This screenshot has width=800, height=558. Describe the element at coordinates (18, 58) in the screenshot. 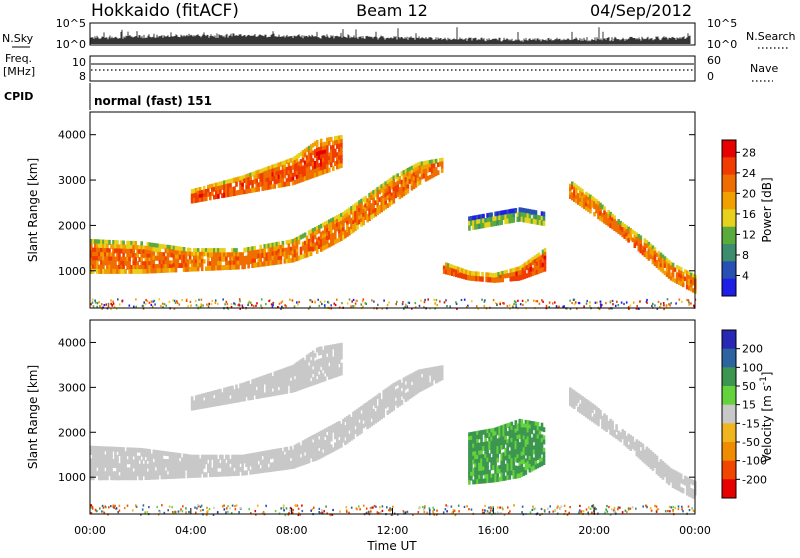

I see `freq-label-top: Freq.` at that location.